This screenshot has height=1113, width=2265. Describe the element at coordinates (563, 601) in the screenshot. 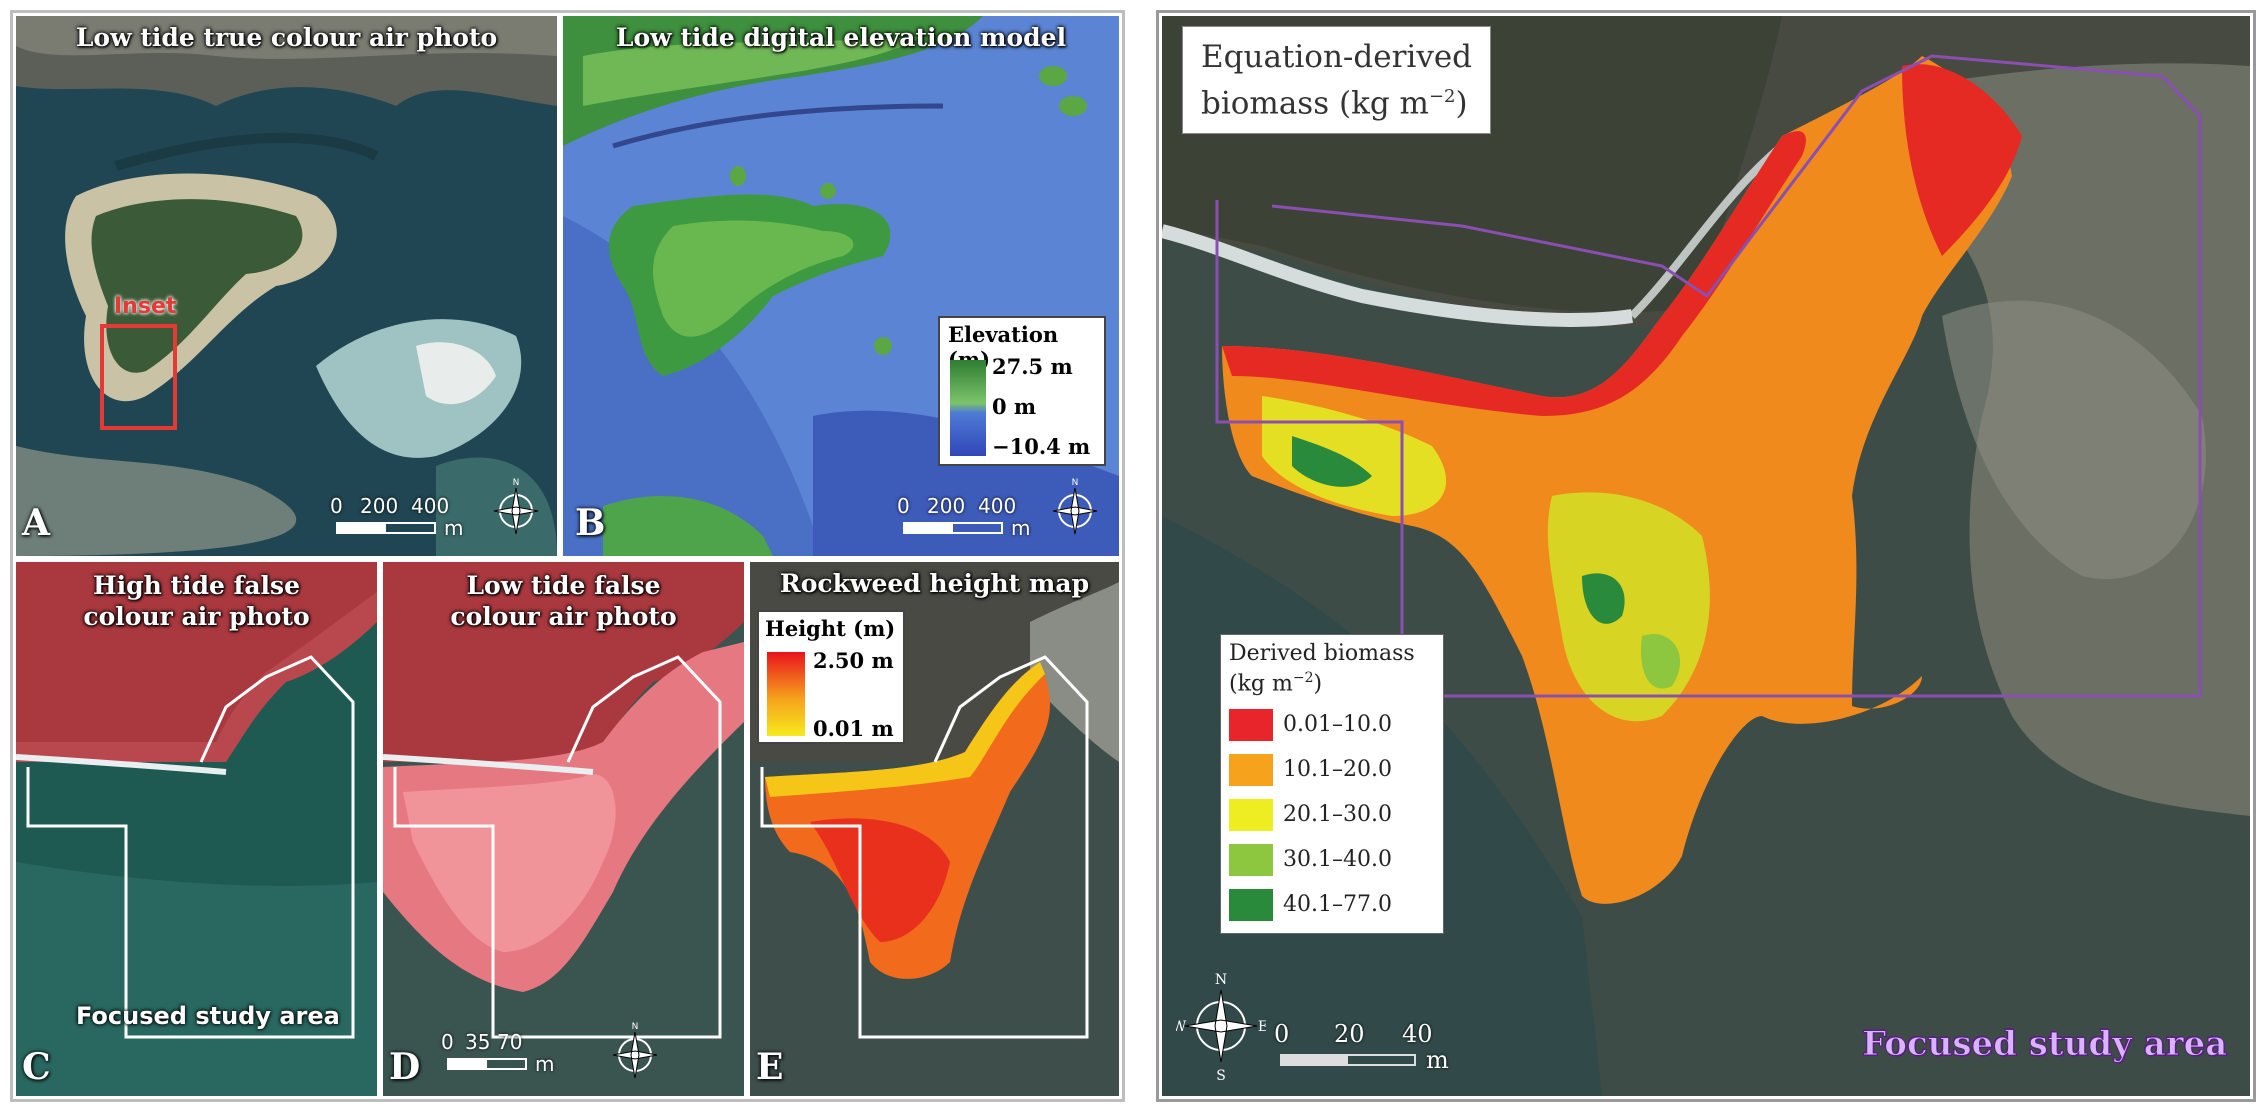

I see `panel-d-title: Low tide false colour air photo` at that location.